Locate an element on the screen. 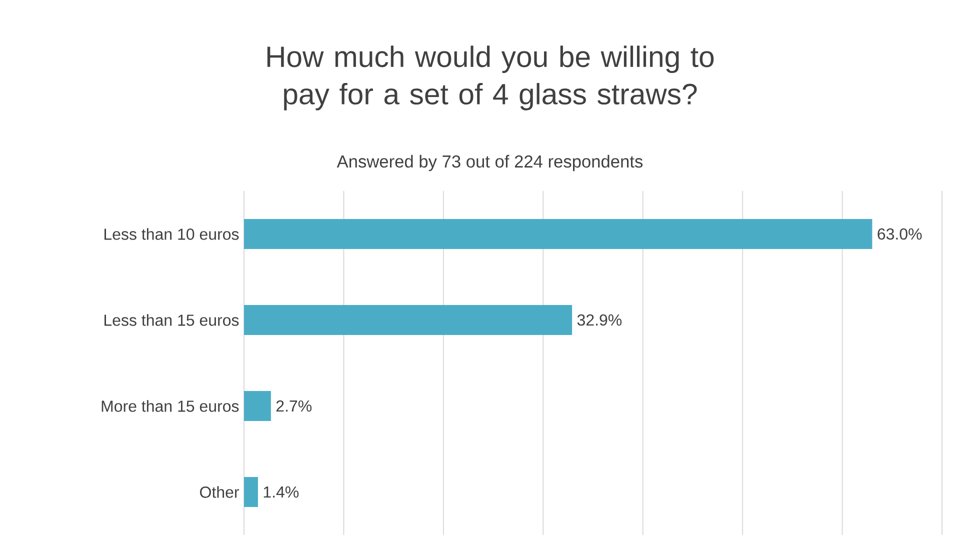  data-label: 1.4% is located at coordinates (281, 492).